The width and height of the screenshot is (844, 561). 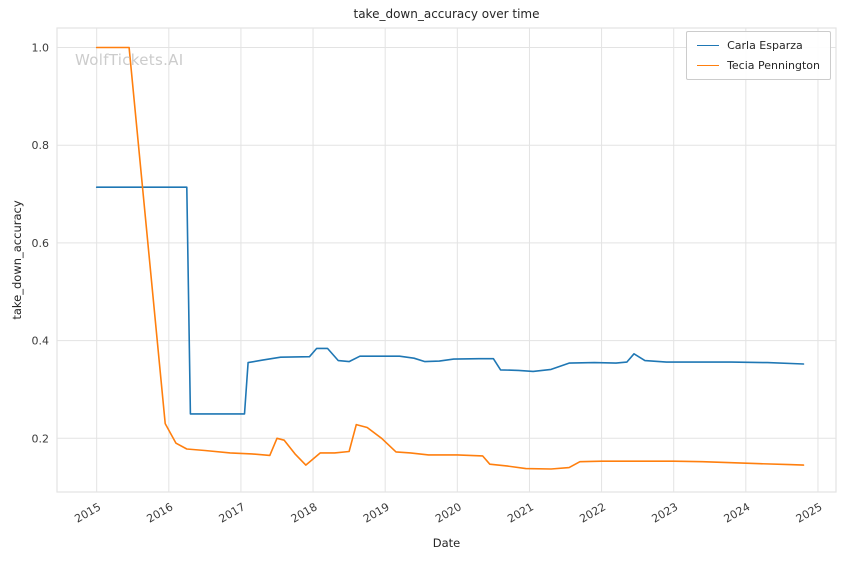 What do you see at coordinates (446, 543) in the screenshot?
I see `x-axis-label: Date` at bounding box center [446, 543].